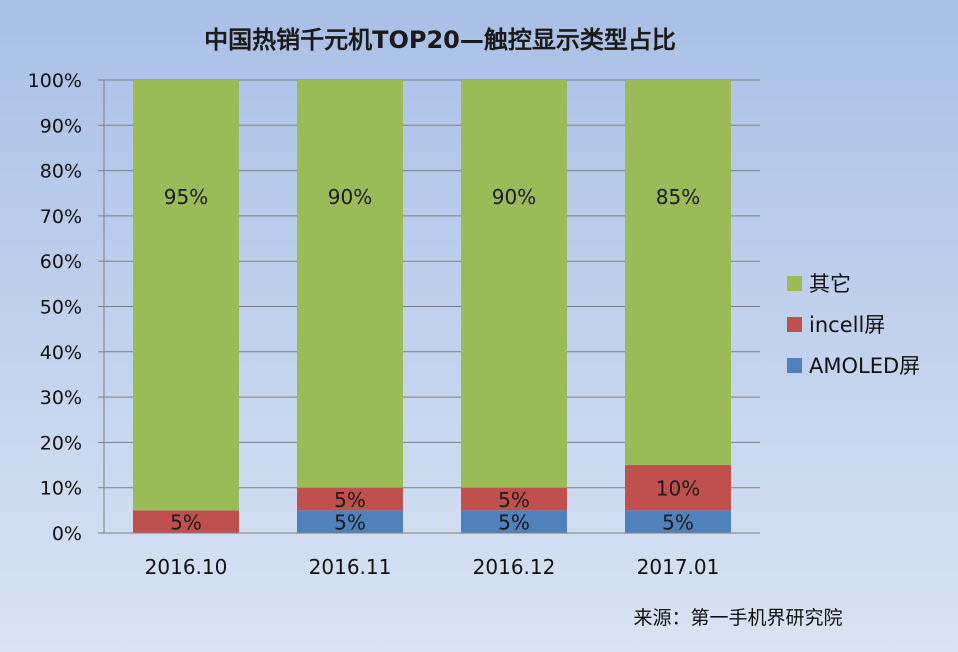 Image resolution: width=958 pixels, height=652 pixels. Describe the element at coordinates (61, 262) in the screenshot. I see `y-tick-label: 60%` at that location.